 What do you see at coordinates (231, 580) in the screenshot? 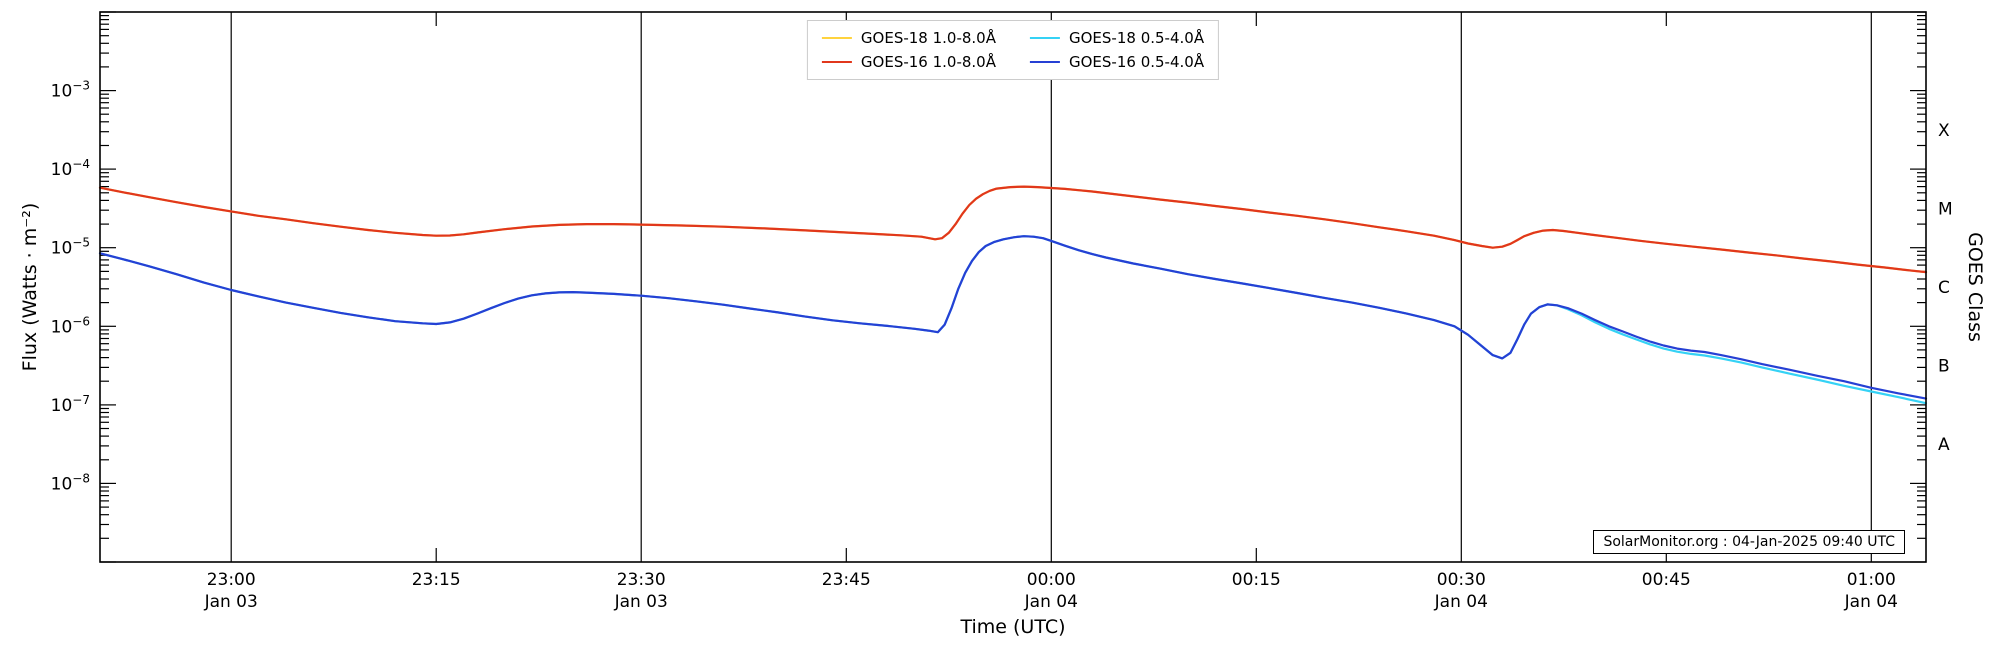
I see `x-tick-label: 23:00` at bounding box center [231, 580].